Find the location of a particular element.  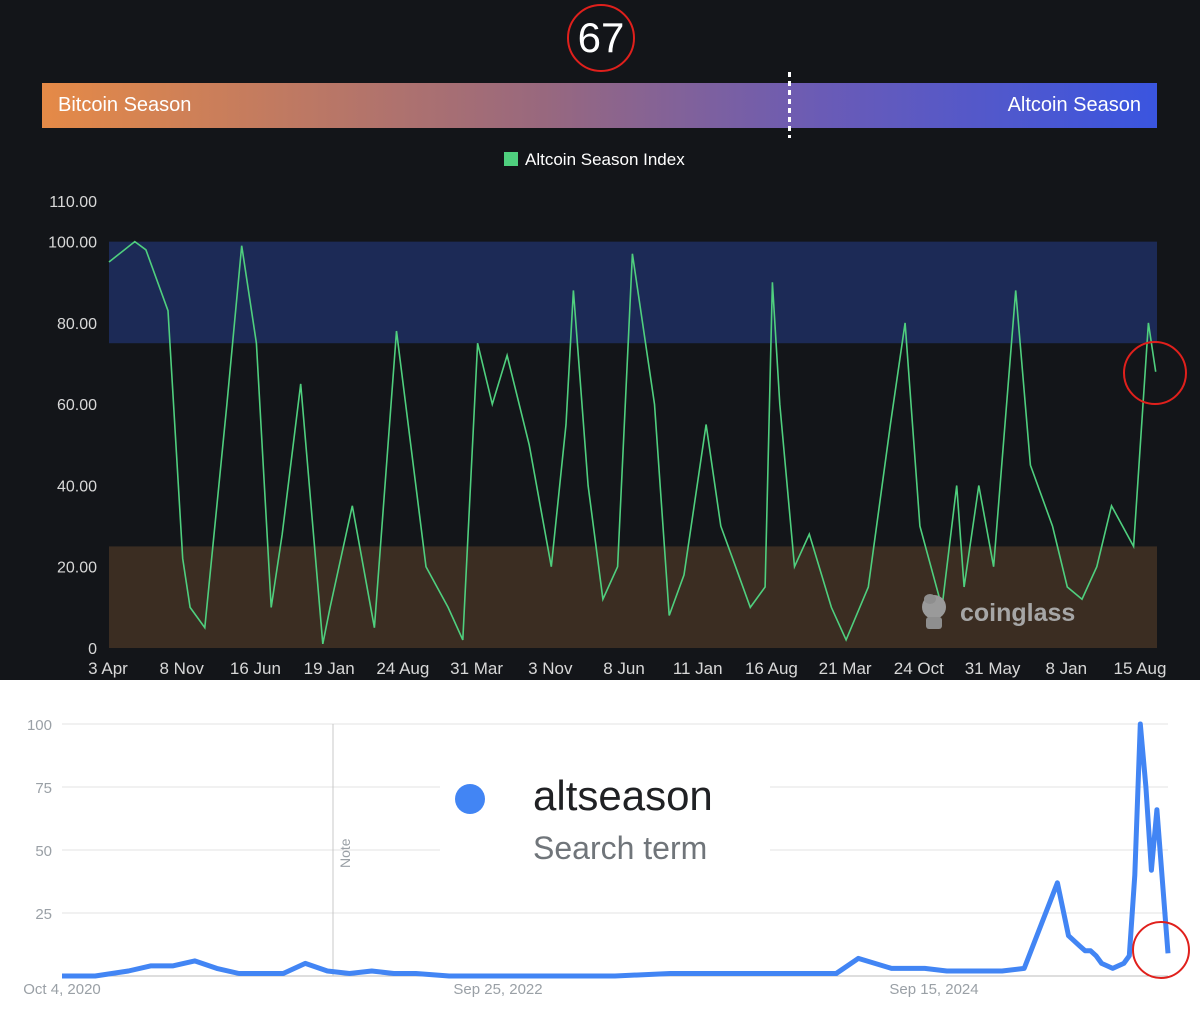

season-gauge-marker is located at coordinates (790, 105).